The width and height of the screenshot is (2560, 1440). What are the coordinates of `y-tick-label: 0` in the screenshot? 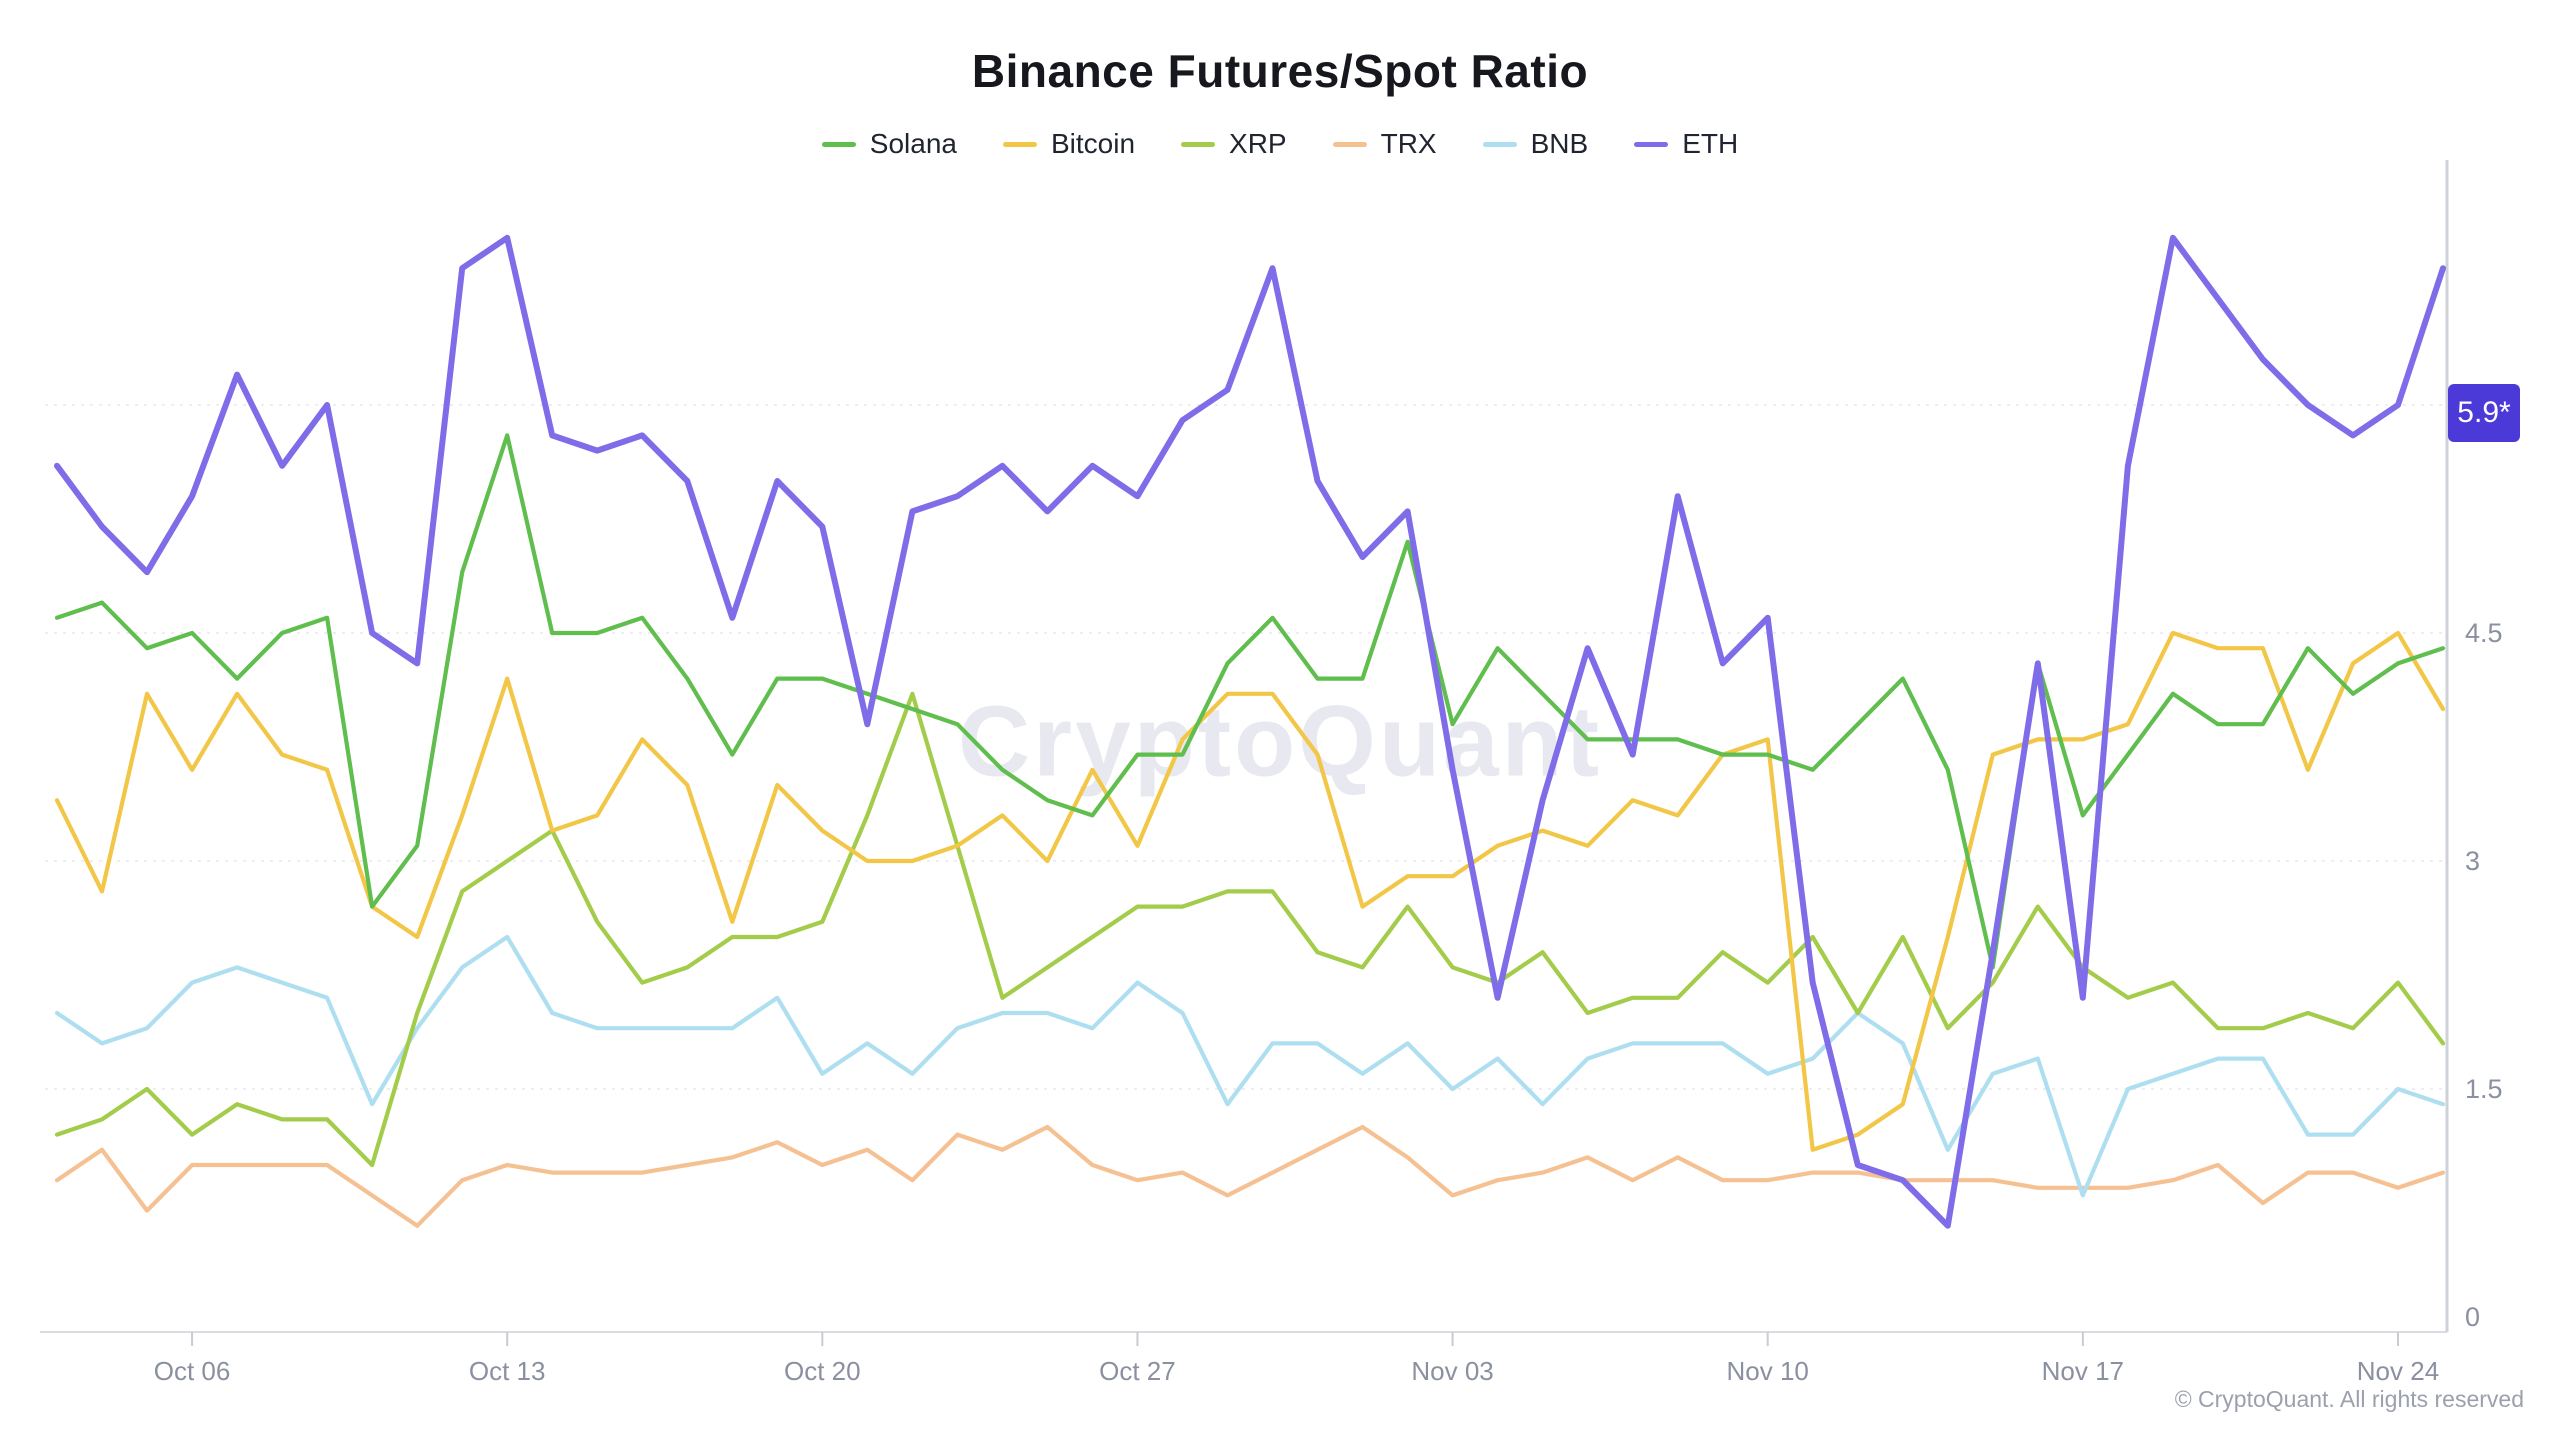 It's located at (2472, 1317).